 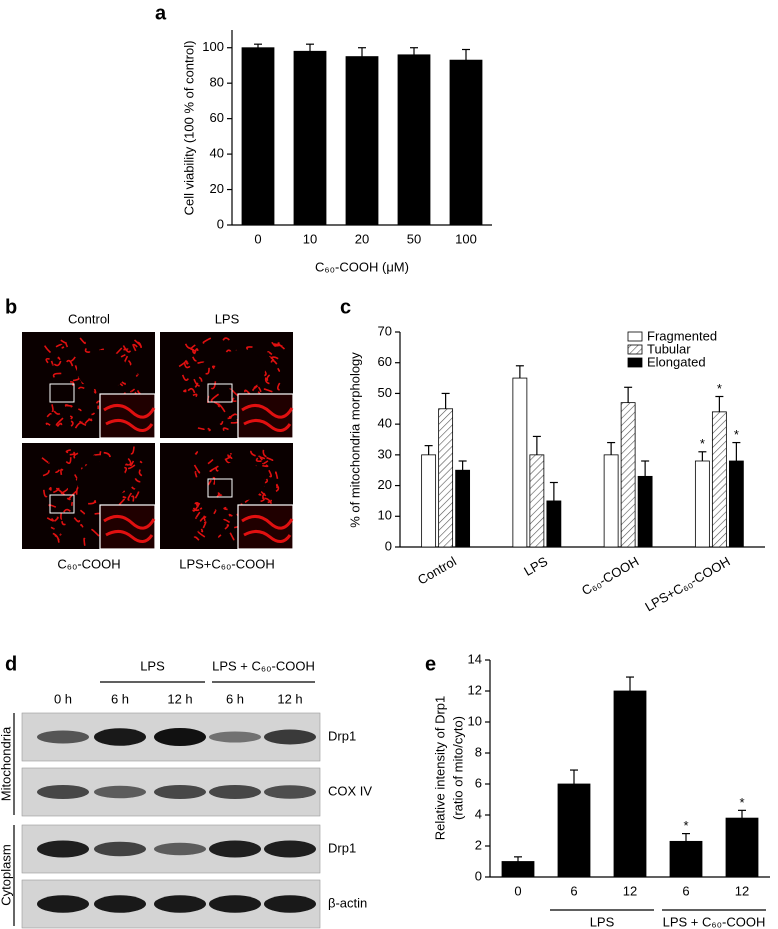 I want to click on legend-label: Fragmented, so click(x=682, y=335).